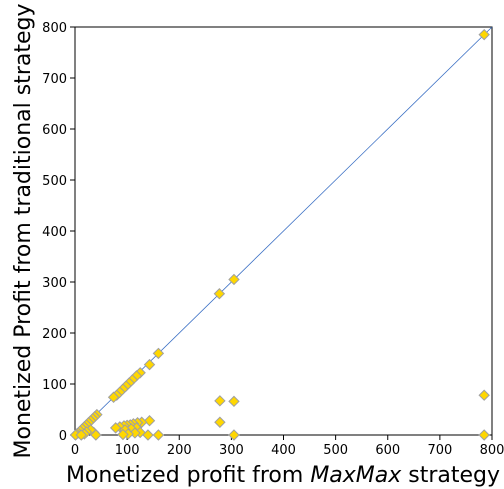  I want to click on y-tick-label: 300, so click(54, 283).